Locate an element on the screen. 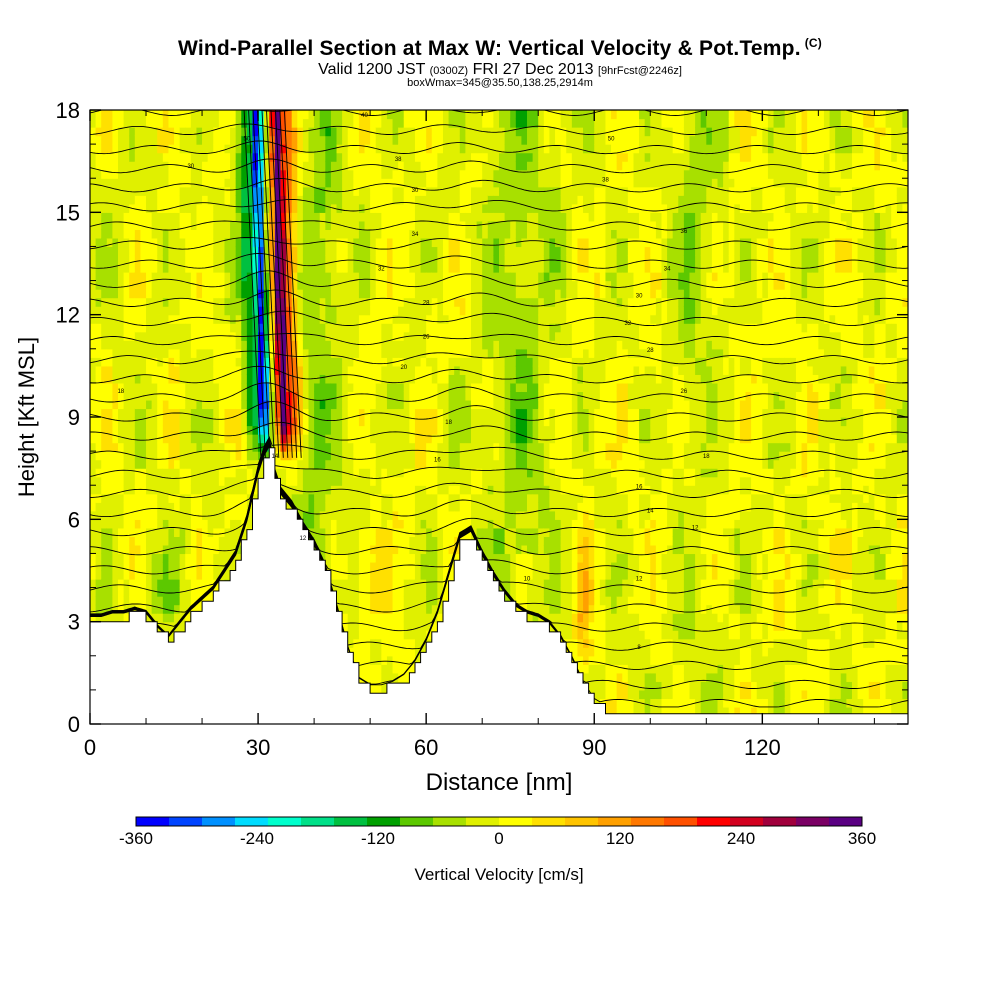 This screenshot has width=1000, height=1000. y-tick-label: 15 is located at coordinates (68, 212).